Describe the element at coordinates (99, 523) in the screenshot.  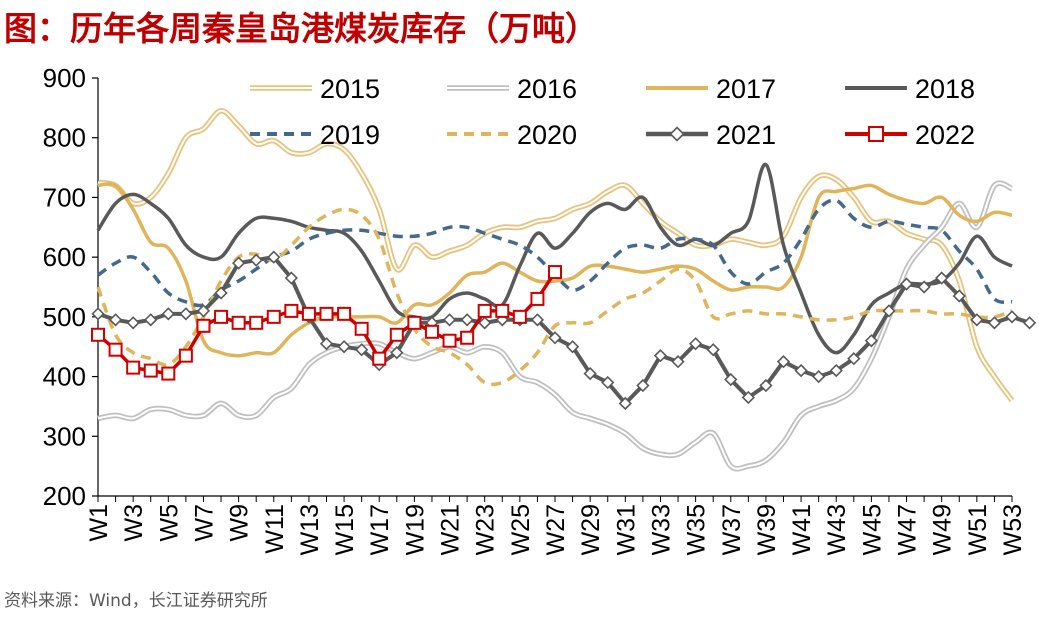
I see `x-tick-label: W1` at that location.